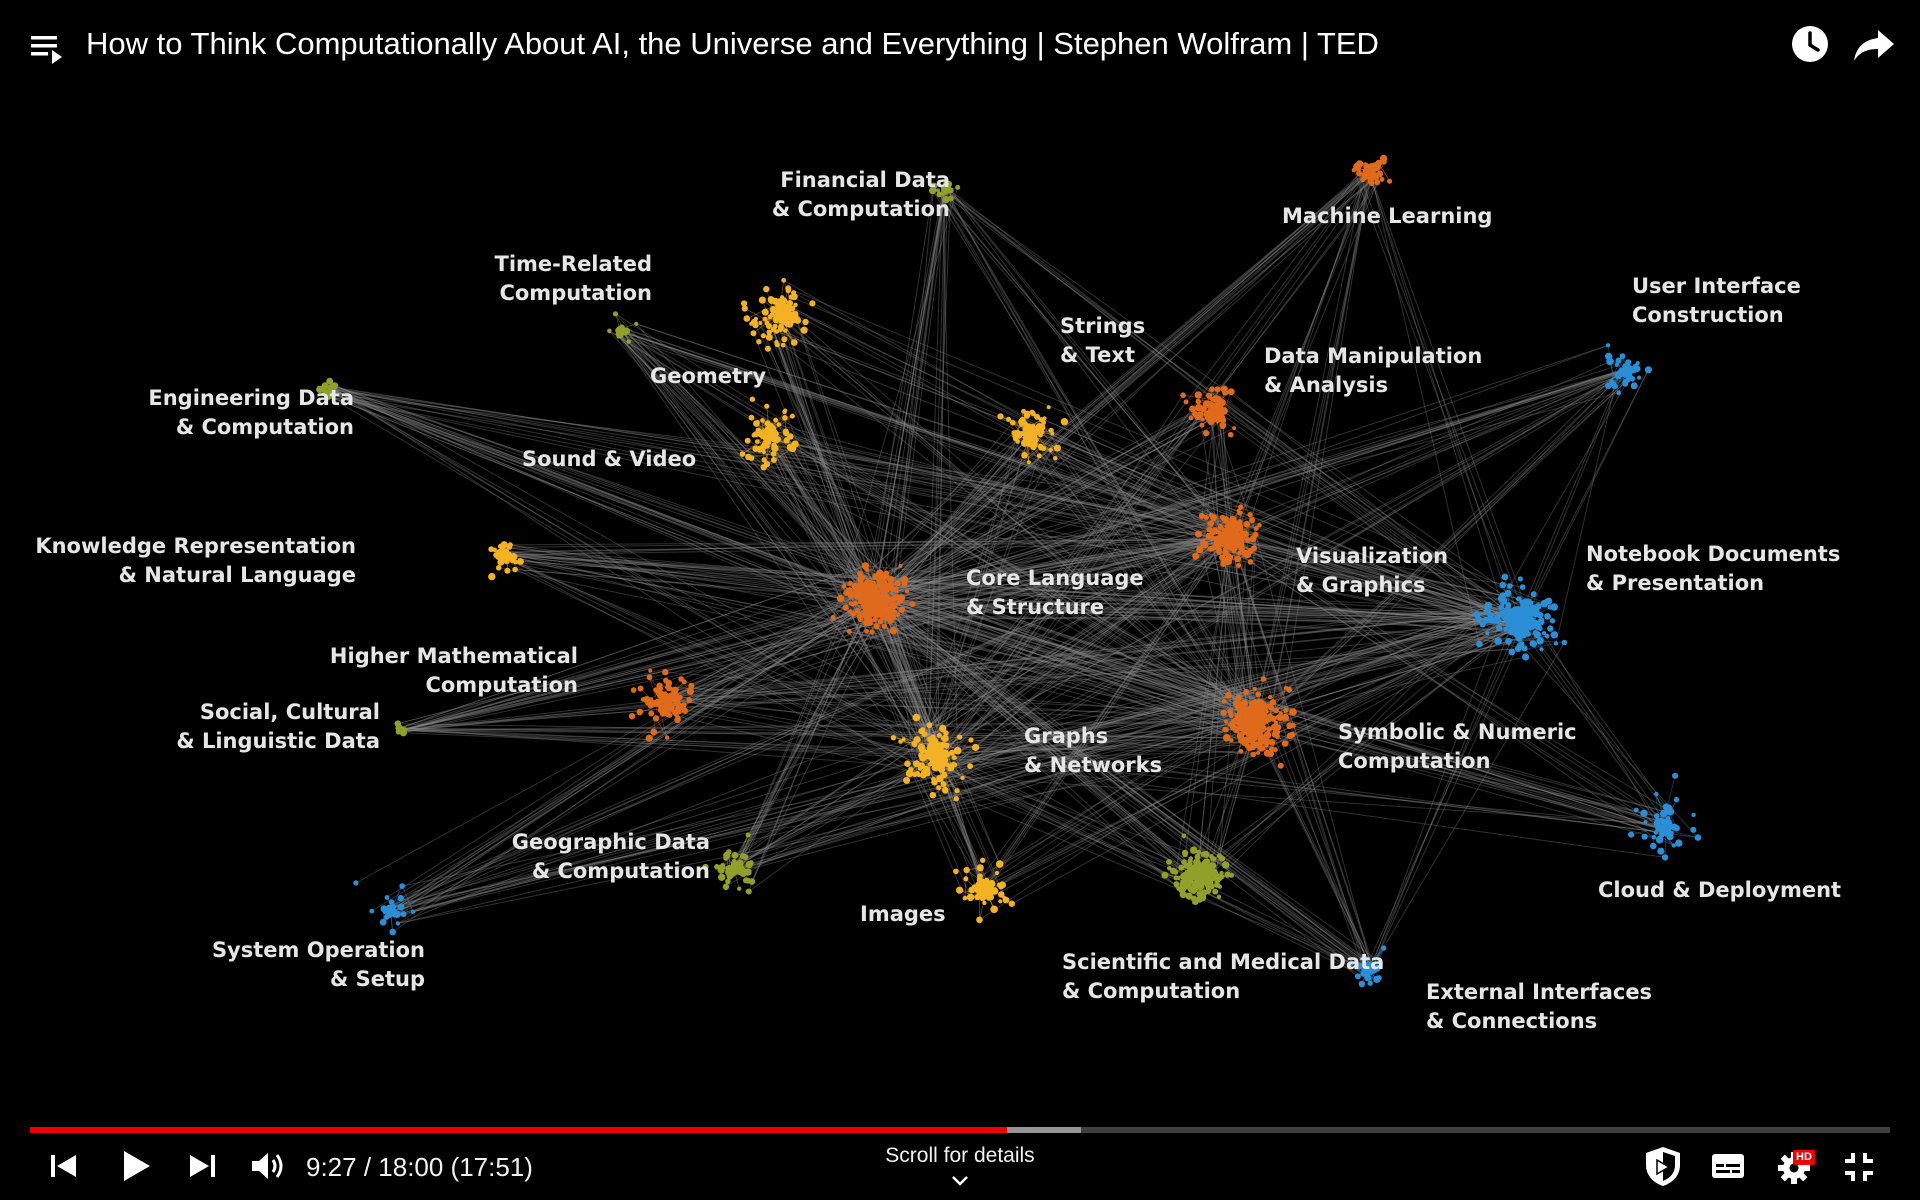  Describe the element at coordinates (960, 1181) in the screenshot. I see `chevron-down-icon` at that location.